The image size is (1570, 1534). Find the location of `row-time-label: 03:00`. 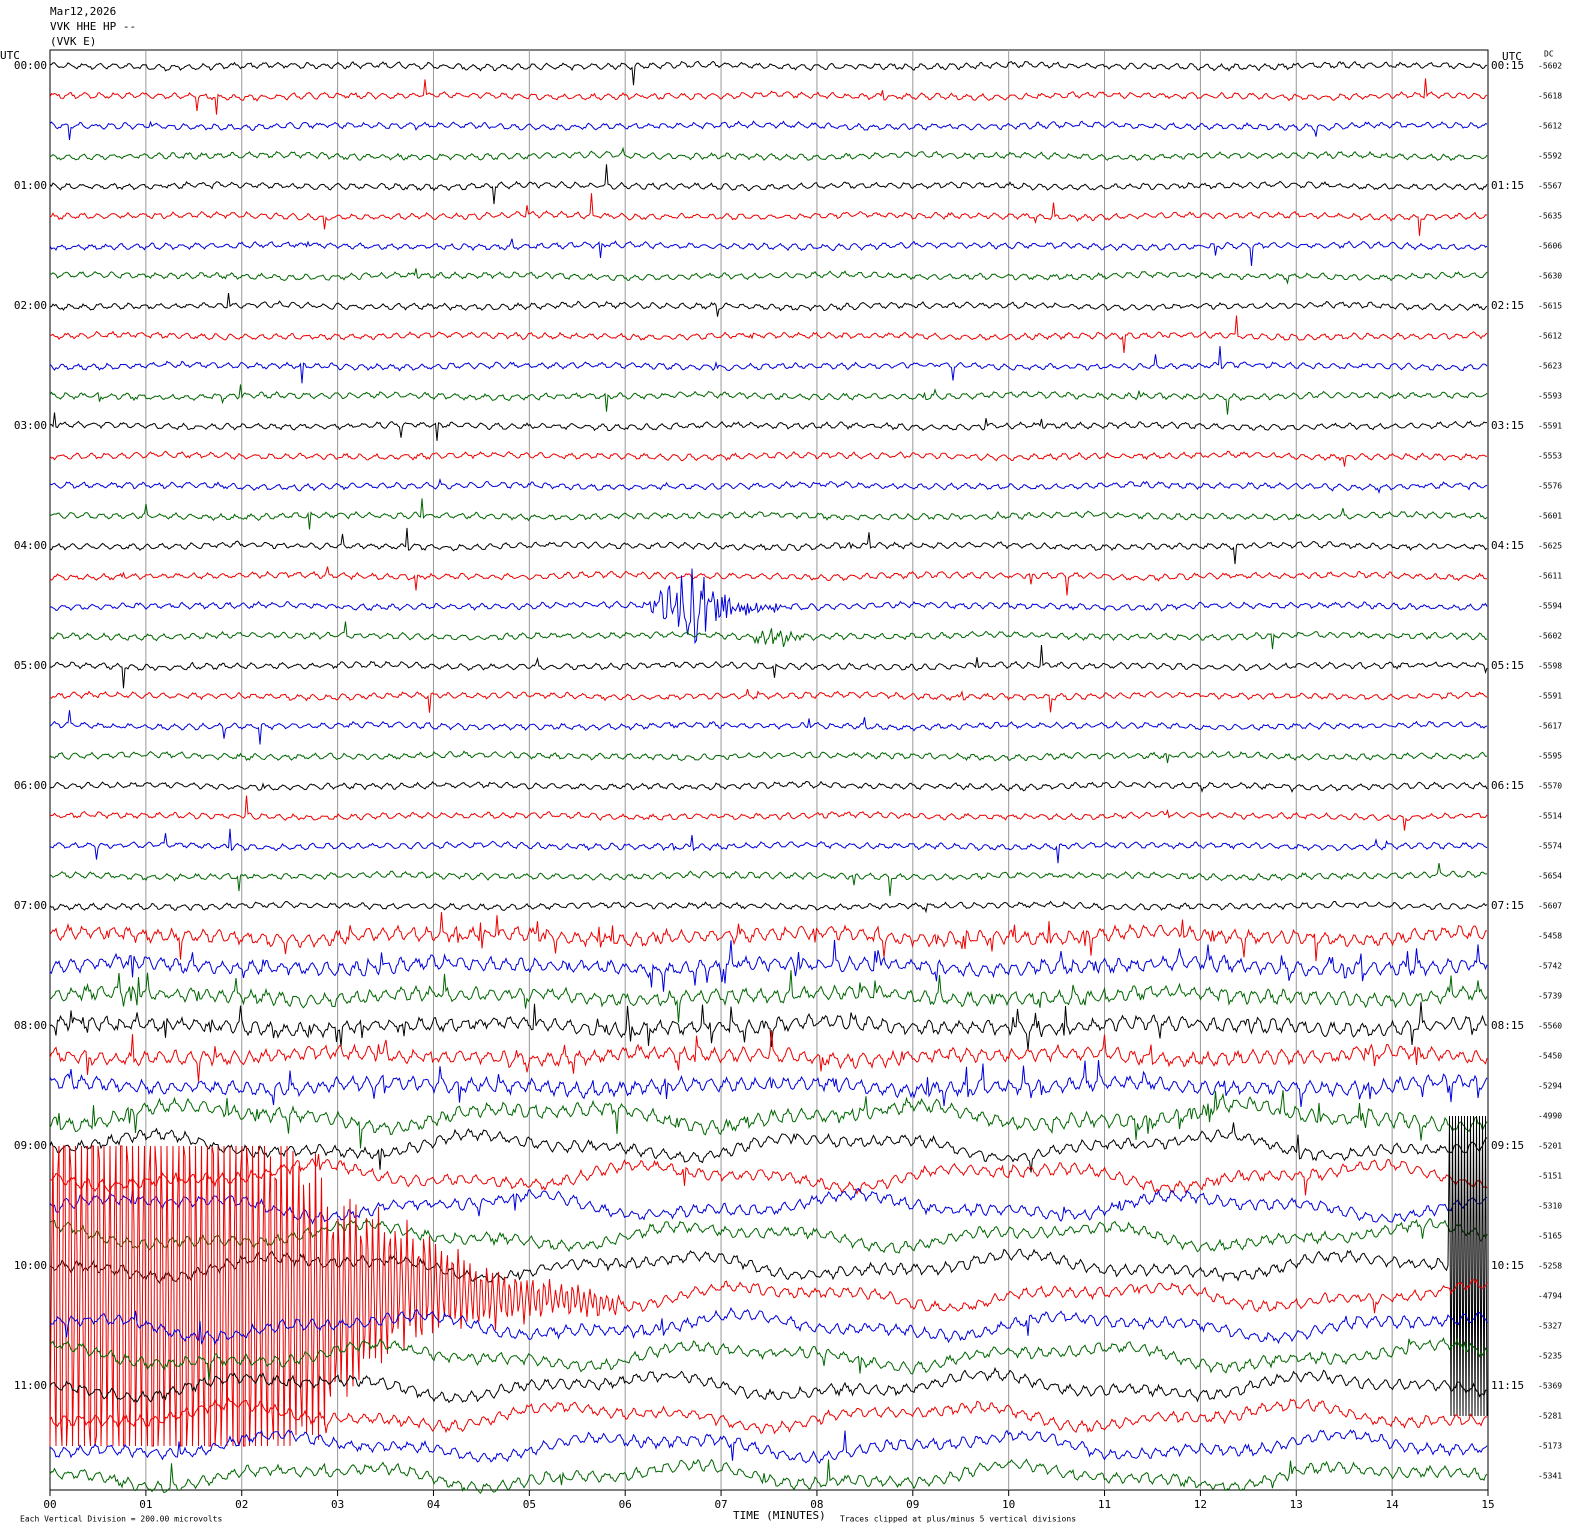

row-time-label: 03:00 is located at coordinates (30, 425).